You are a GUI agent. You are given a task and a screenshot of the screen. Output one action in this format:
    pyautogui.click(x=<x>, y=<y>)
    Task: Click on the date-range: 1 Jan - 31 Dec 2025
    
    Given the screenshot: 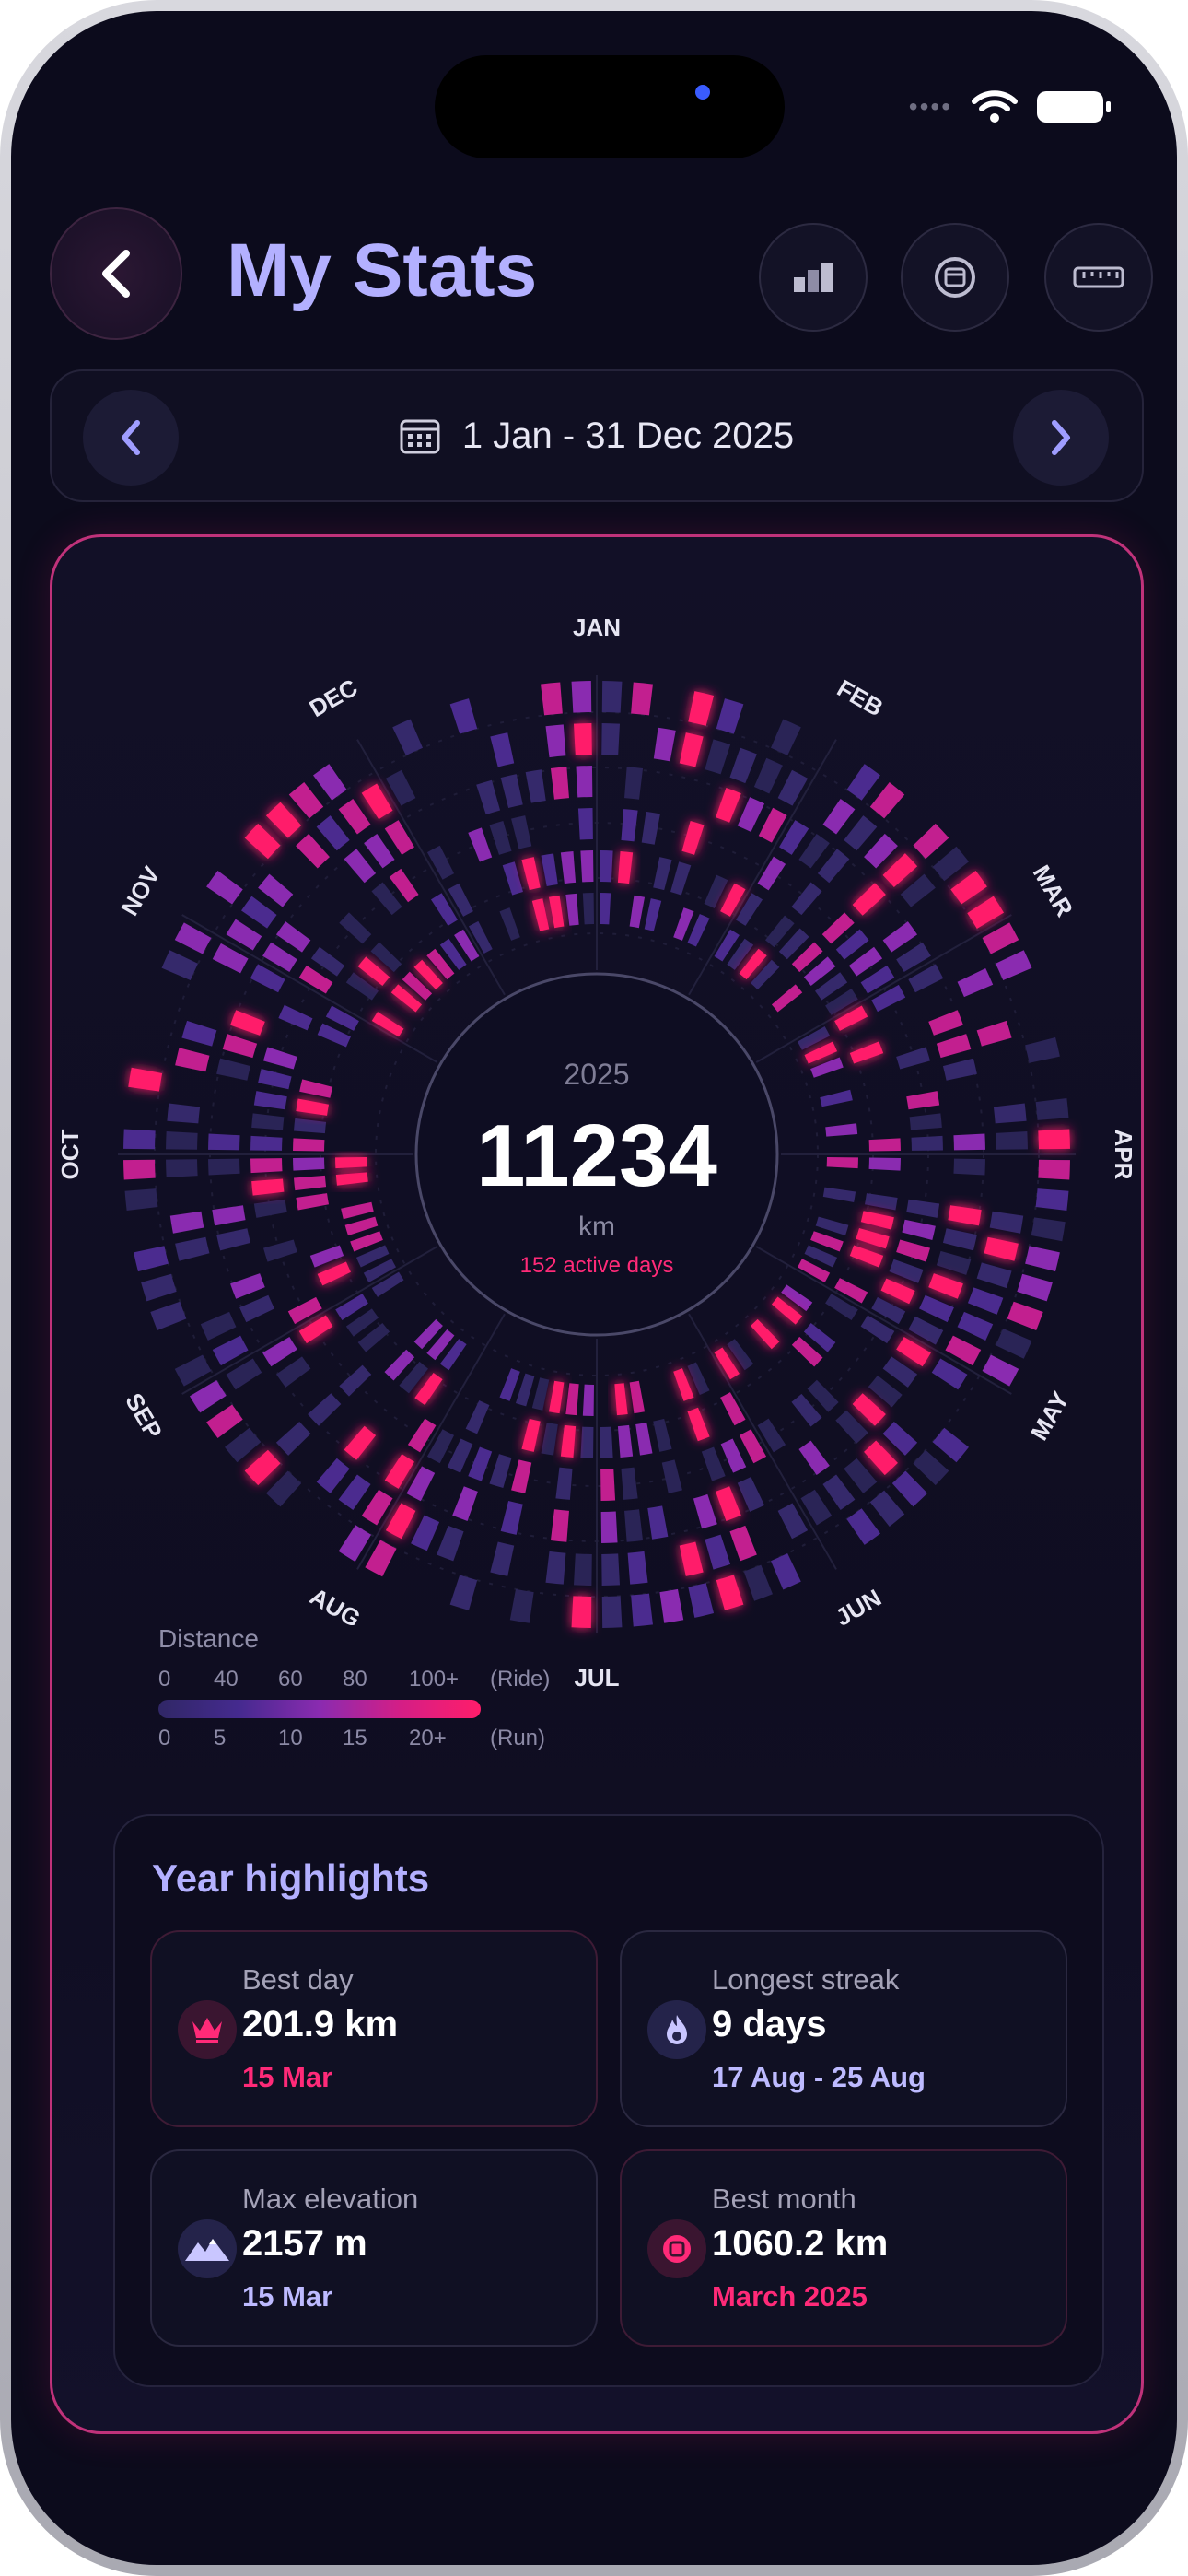 What is the action you would take?
    pyautogui.click(x=597, y=435)
    